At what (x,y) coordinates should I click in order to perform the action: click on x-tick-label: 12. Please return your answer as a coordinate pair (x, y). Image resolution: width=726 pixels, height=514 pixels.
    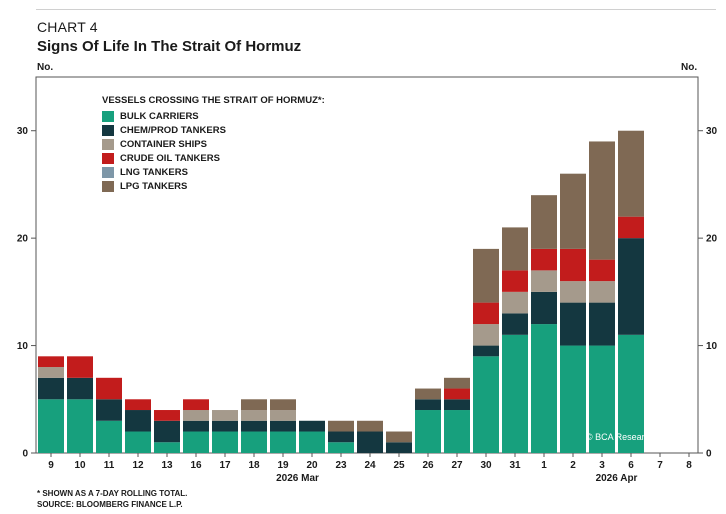
    Looking at the image, I should click on (138, 465).